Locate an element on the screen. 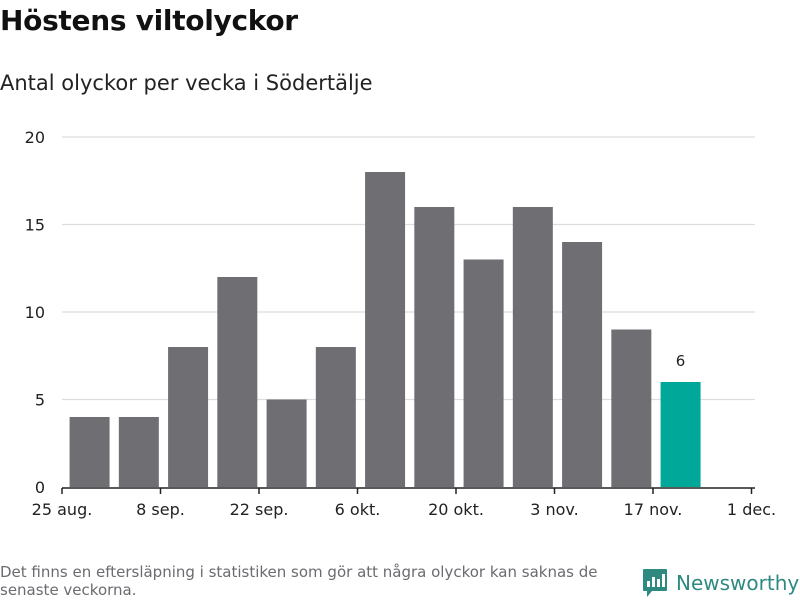  x-tick-label: 25 aug. is located at coordinates (62, 509).